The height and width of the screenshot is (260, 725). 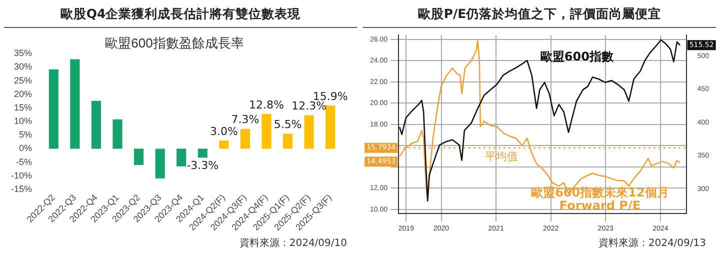 What do you see at coordinates (21, 175) in the screenshot?
I see `y-tick-label: -10%` at bounding box center [21, 175].